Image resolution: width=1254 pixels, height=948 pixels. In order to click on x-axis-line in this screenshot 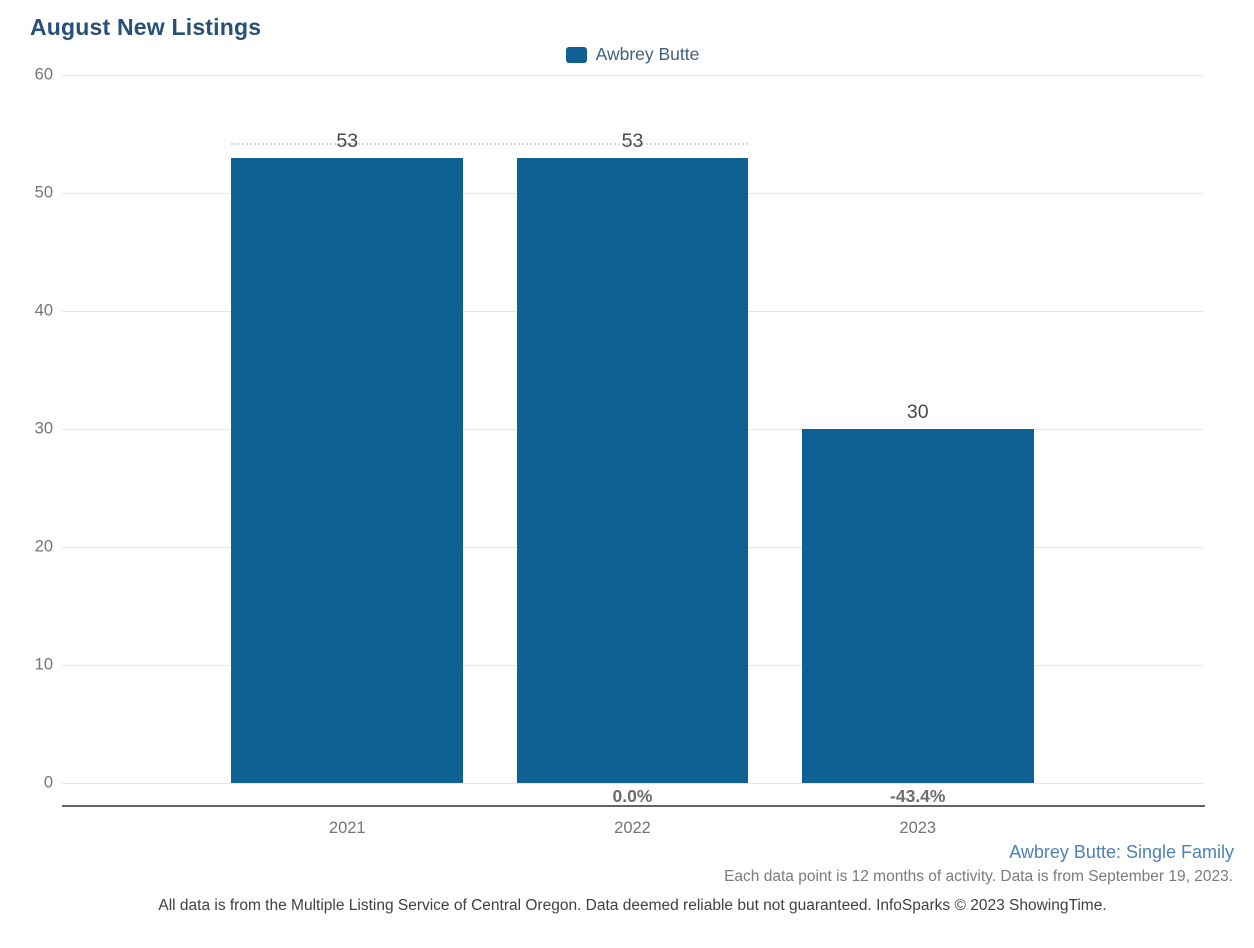, I will do `click(633, 806)`.